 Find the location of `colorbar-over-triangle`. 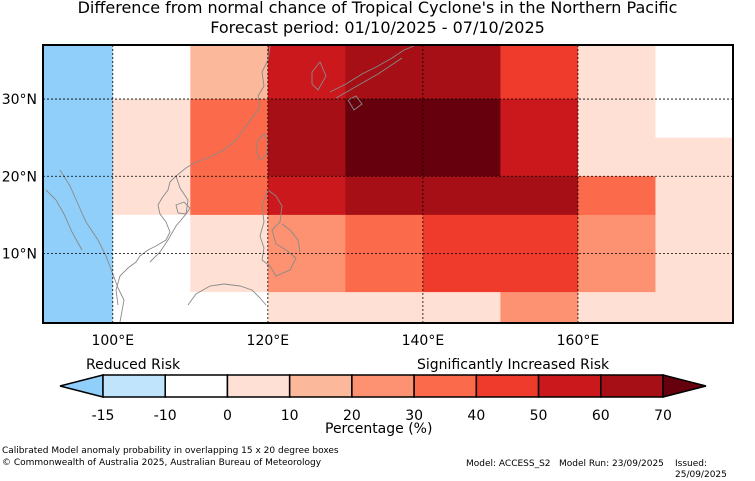

colorbar-over-triangle is located at coordinates (684, 386).